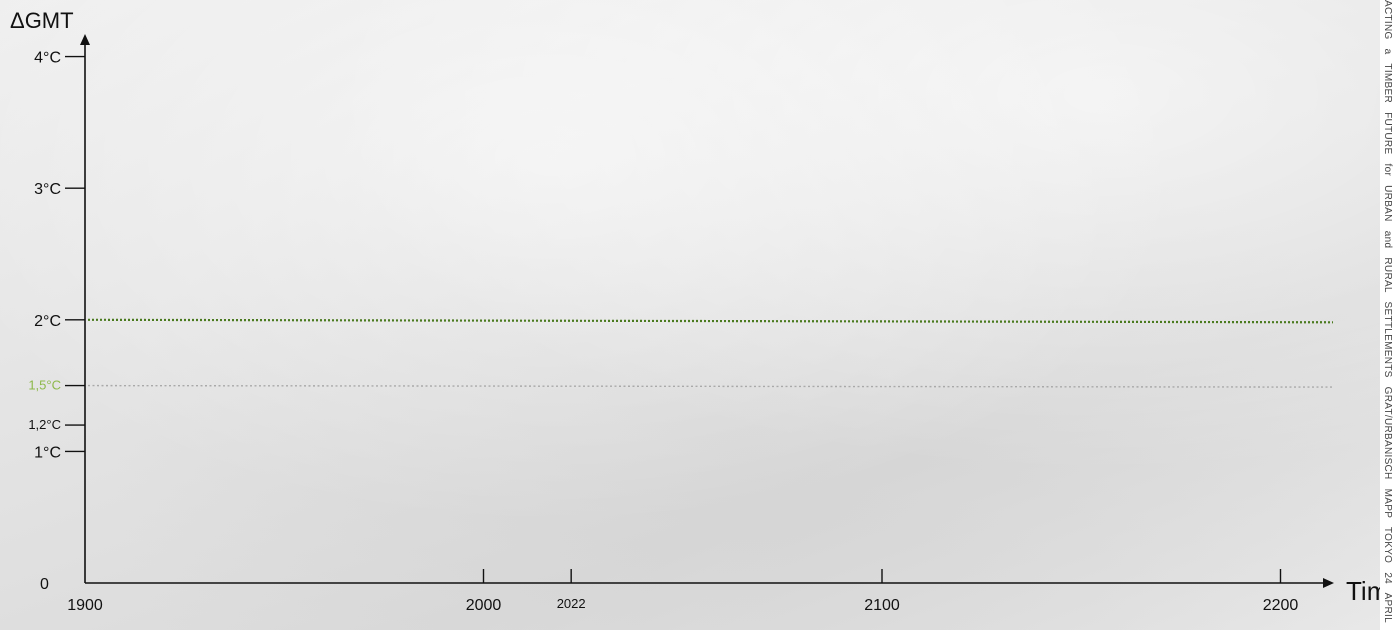 This screenshot has width=1399, height=630. I want to click on y-tick-label-6: 4°C, so click(47, 58).